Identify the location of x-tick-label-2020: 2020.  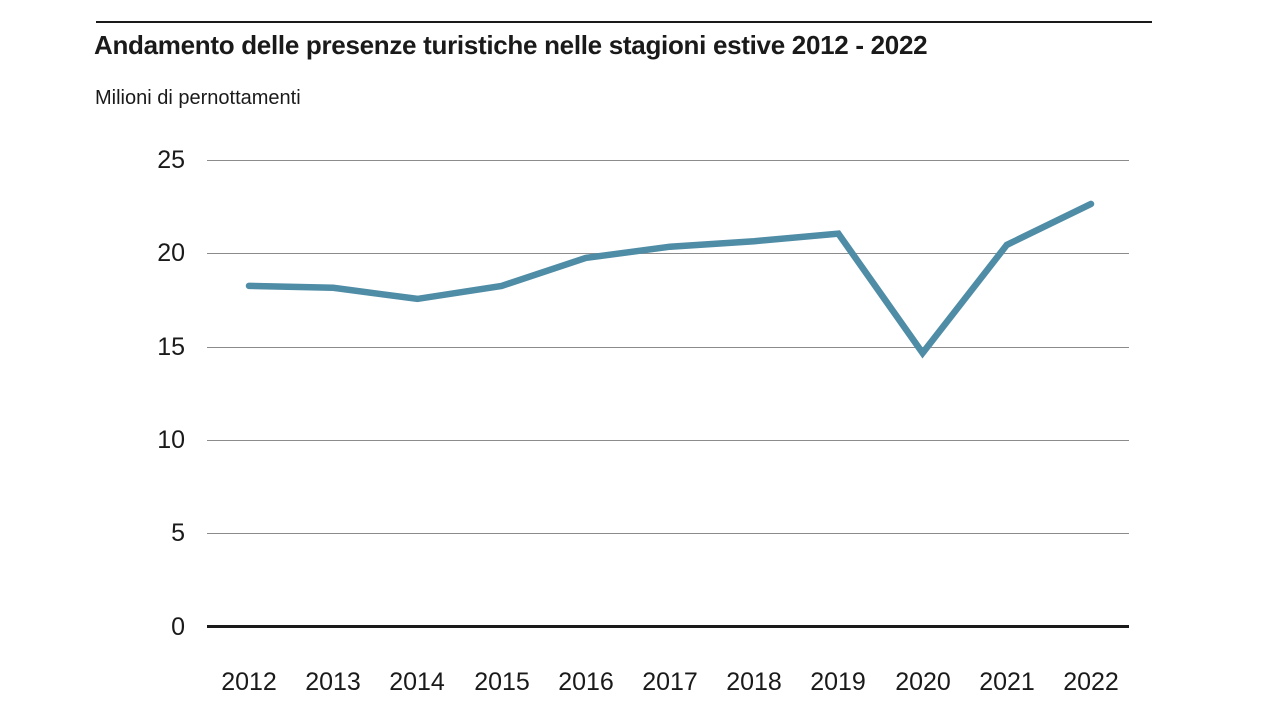
(923, 682).